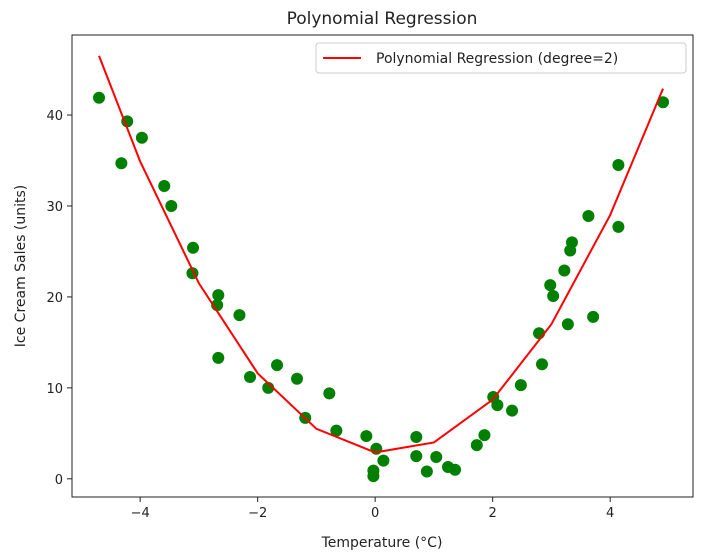 The image size is (720, 559). Describe the element at coordinates (382, 543) in the screenshot. I see `x-axis-label: Temperature (°C)` at that location.